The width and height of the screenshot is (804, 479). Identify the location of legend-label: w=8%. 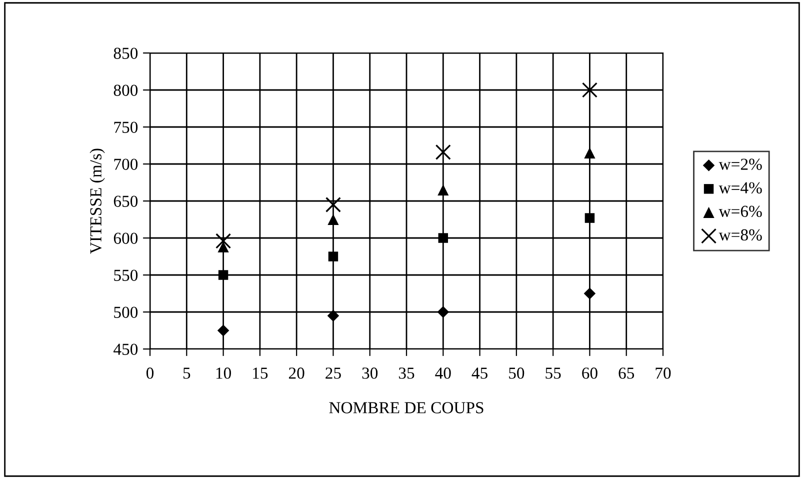
(740, 235).